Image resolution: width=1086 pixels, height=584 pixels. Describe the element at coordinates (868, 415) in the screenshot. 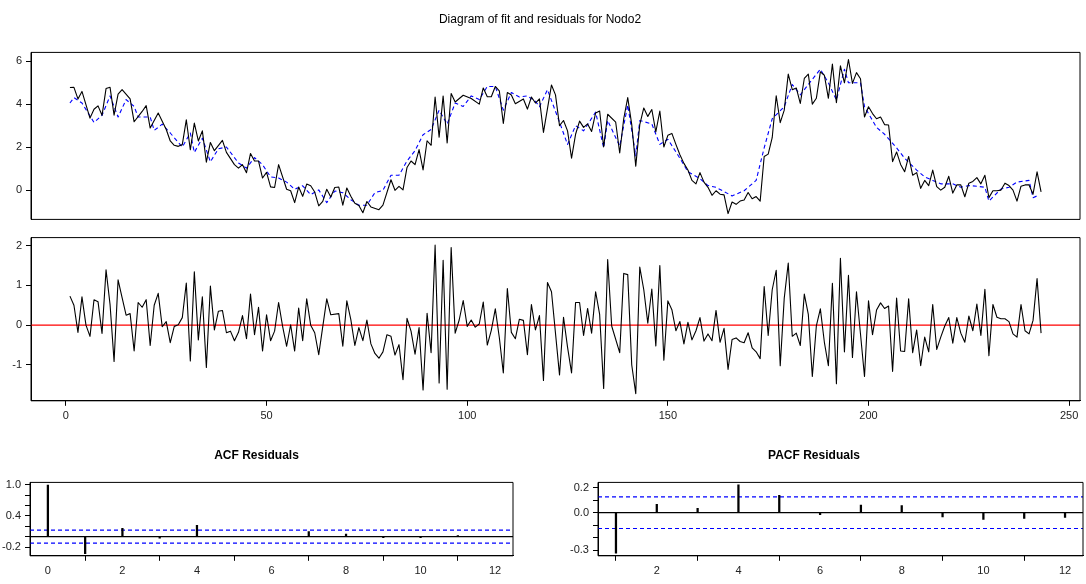

I see `x-tick-label: 200` at that location.